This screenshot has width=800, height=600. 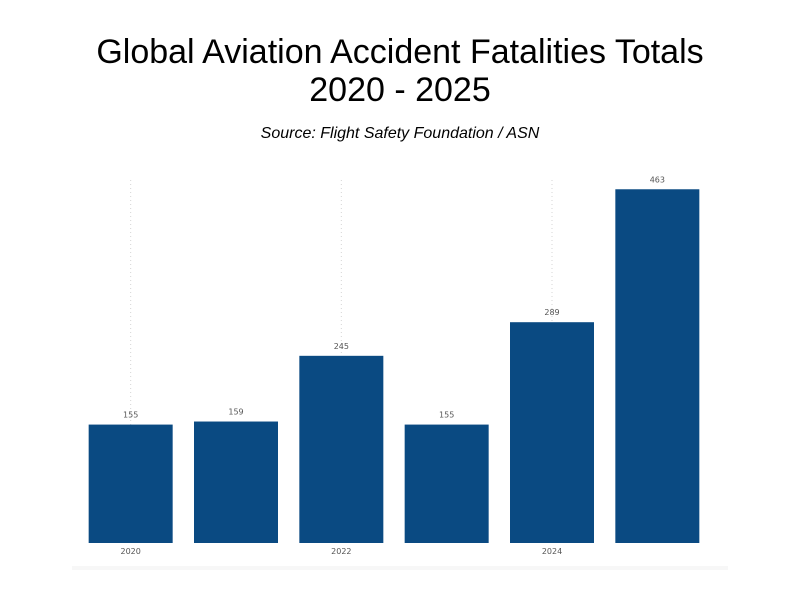 What do you see at coordinates (235, 412) in the screenshot?
I see `data-label: 159` at bounding box center [235, 412].